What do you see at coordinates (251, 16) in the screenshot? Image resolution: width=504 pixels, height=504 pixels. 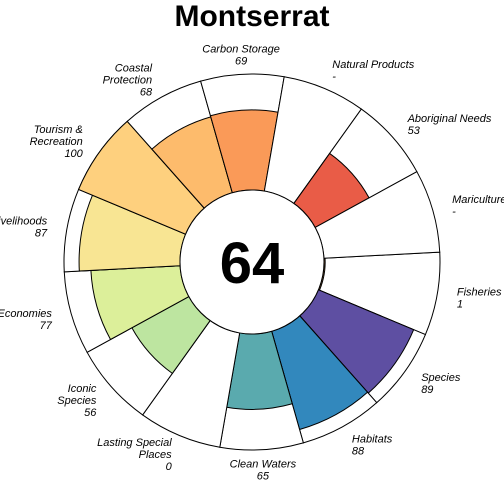 I see `chart-title: Montserrat` at bounding box center [251, 16].